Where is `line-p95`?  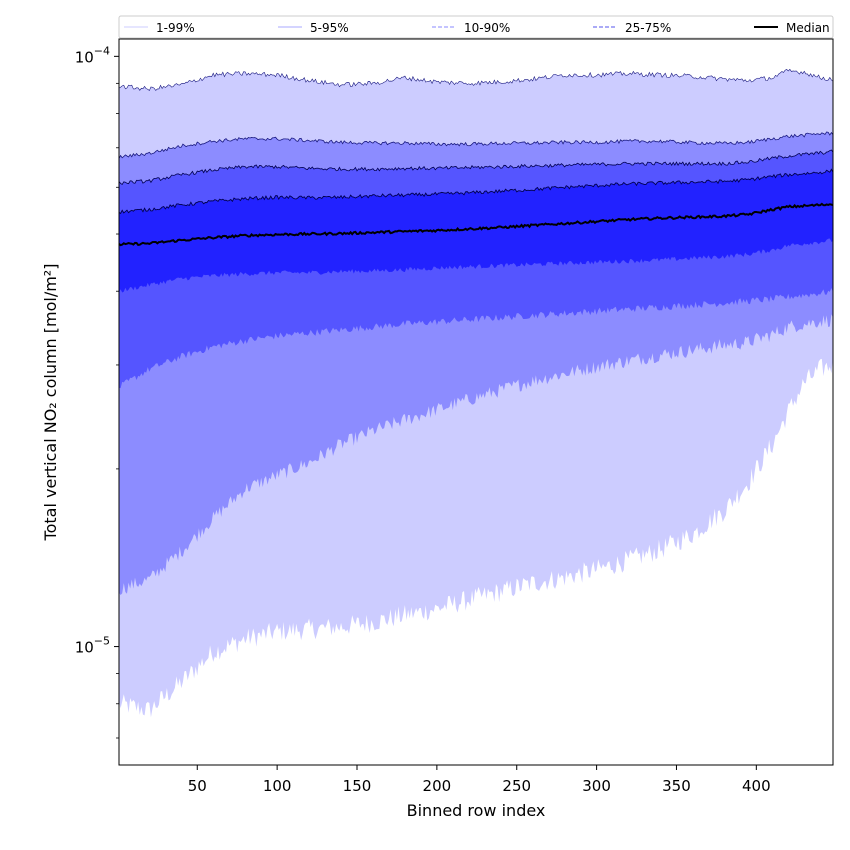
line-p95 is located at coordinates (476, 145).